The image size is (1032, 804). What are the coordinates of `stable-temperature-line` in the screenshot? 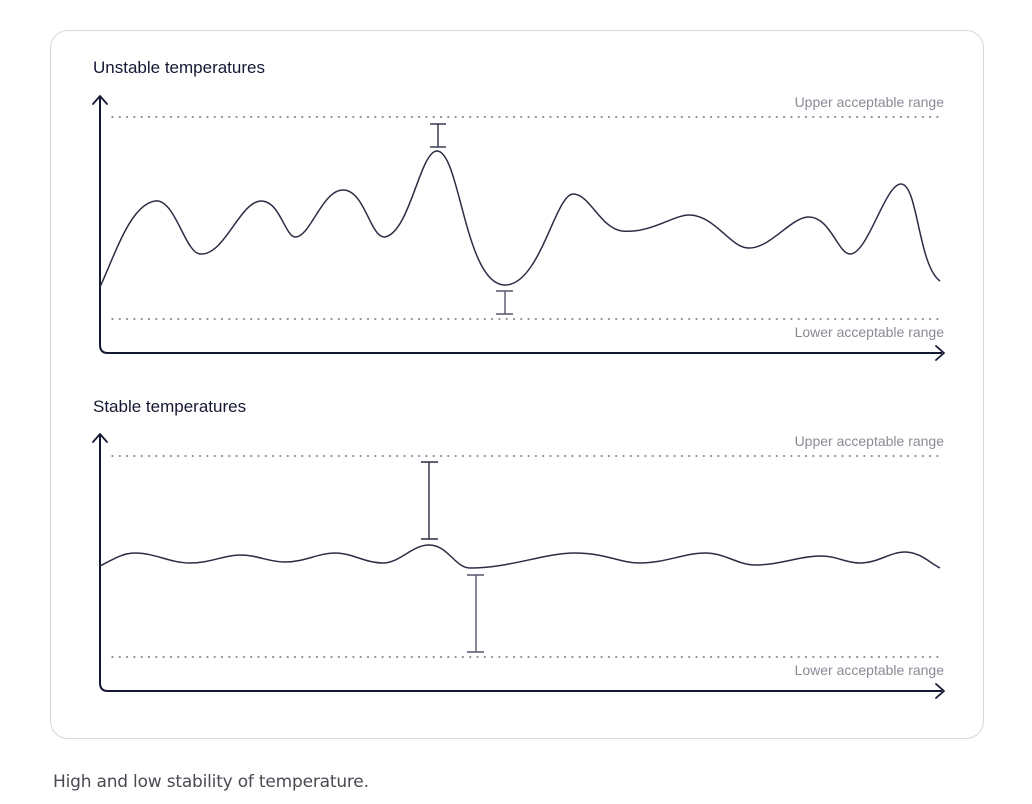 It's located at (520, 556).